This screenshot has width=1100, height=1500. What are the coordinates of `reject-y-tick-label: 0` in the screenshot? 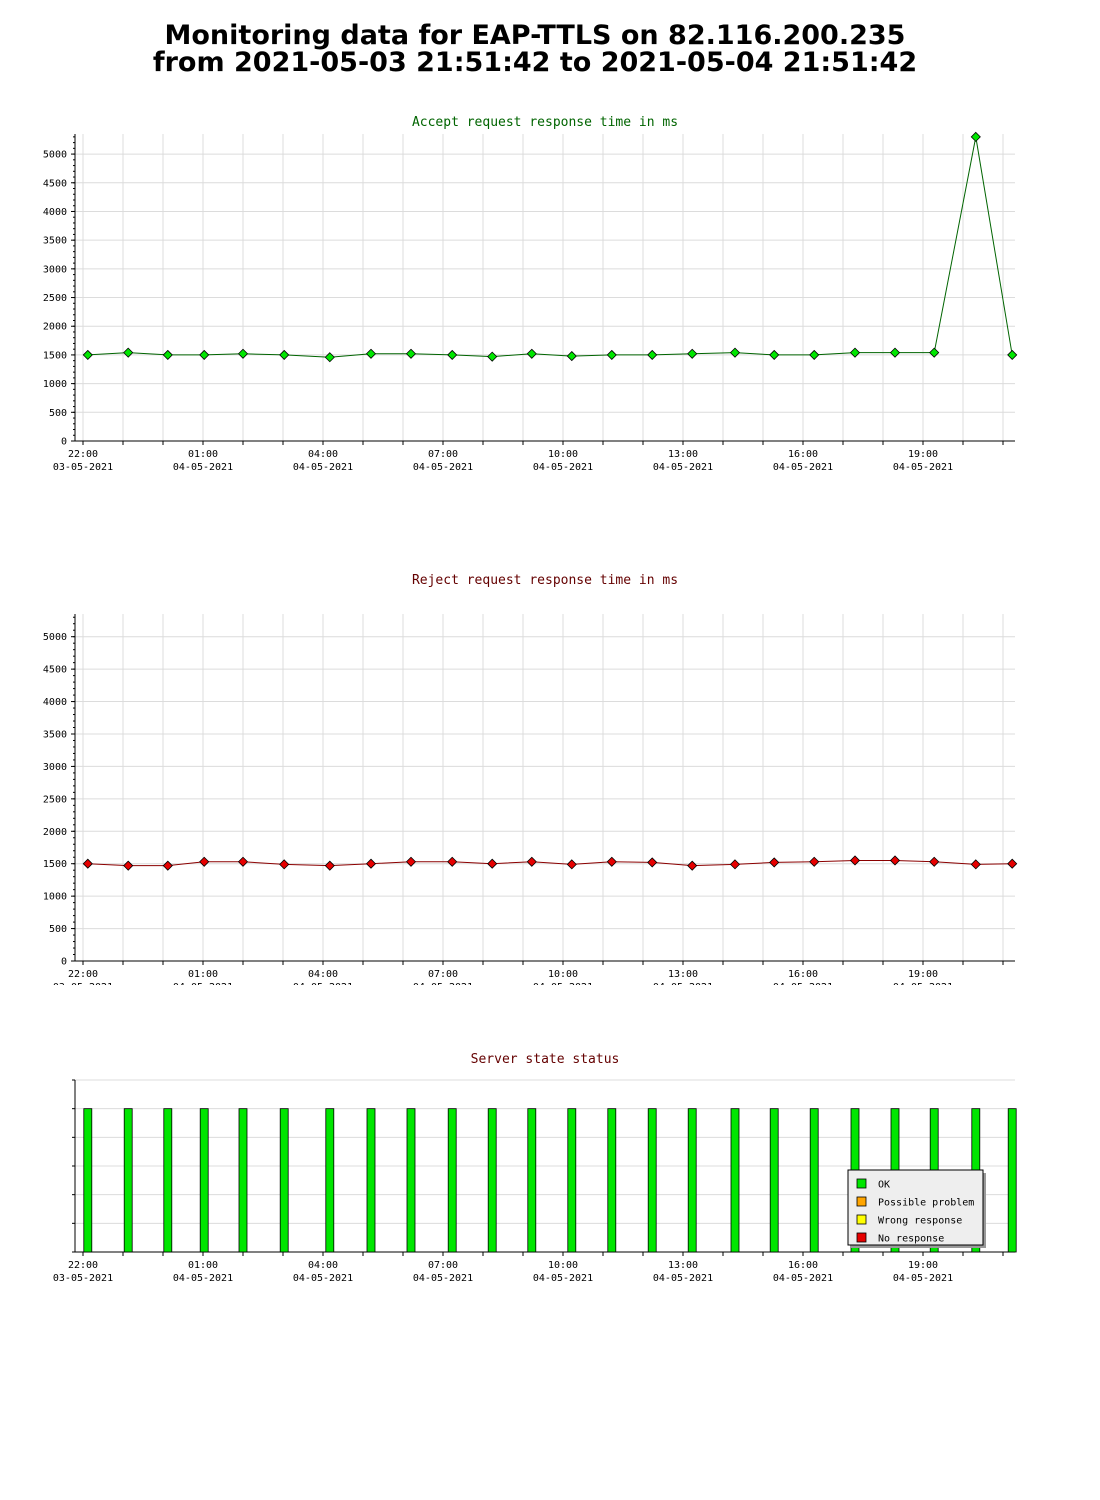 It's located at (64, 962).